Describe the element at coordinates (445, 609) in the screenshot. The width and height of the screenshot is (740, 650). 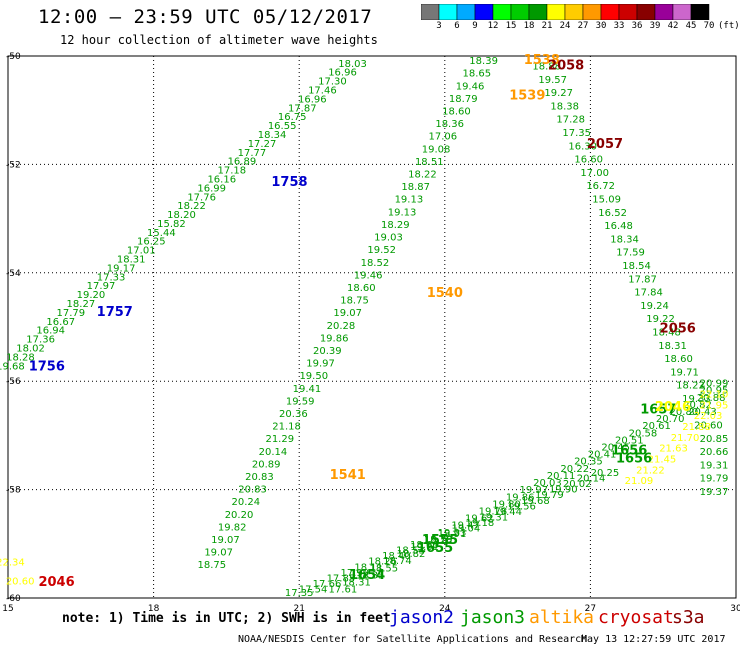
I see `x-tick-label: 24` at that location.